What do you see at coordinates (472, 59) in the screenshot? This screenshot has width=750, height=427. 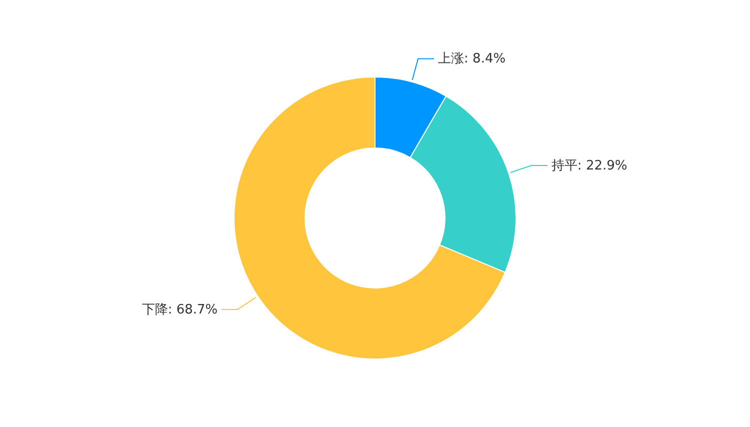 I see `slice-label: 上涨: 8.4%` at bounding box center [472, 59].